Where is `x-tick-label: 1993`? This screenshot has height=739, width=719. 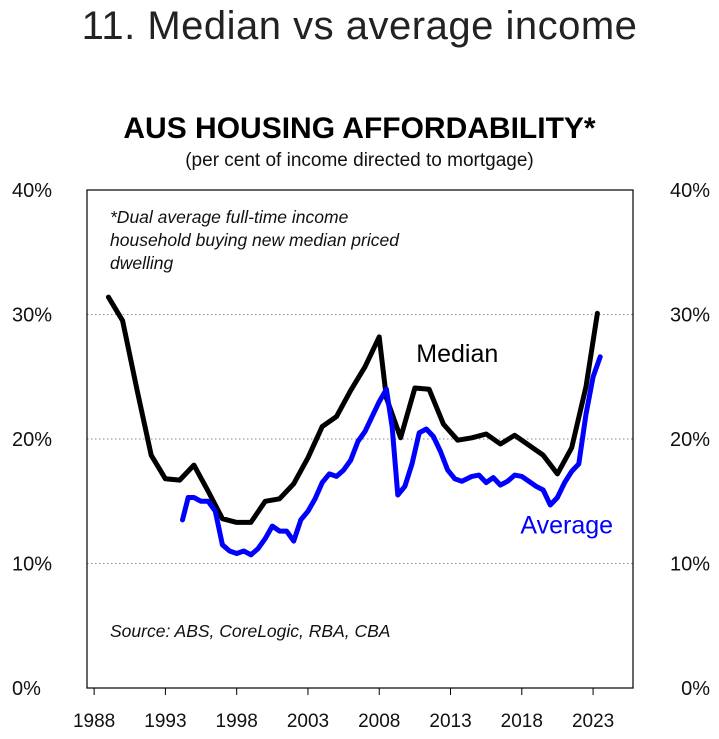 x-tick-label: 1993 is located at coordinates (165, 721).